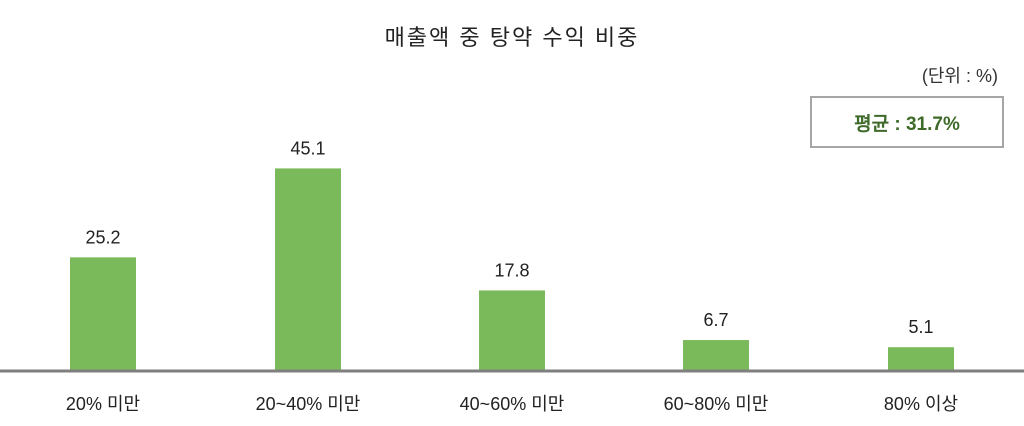  Describe the element at coordinates (512, 404) in the screenshot. I see `x-tick-label: 40~60% 미만` at that location.